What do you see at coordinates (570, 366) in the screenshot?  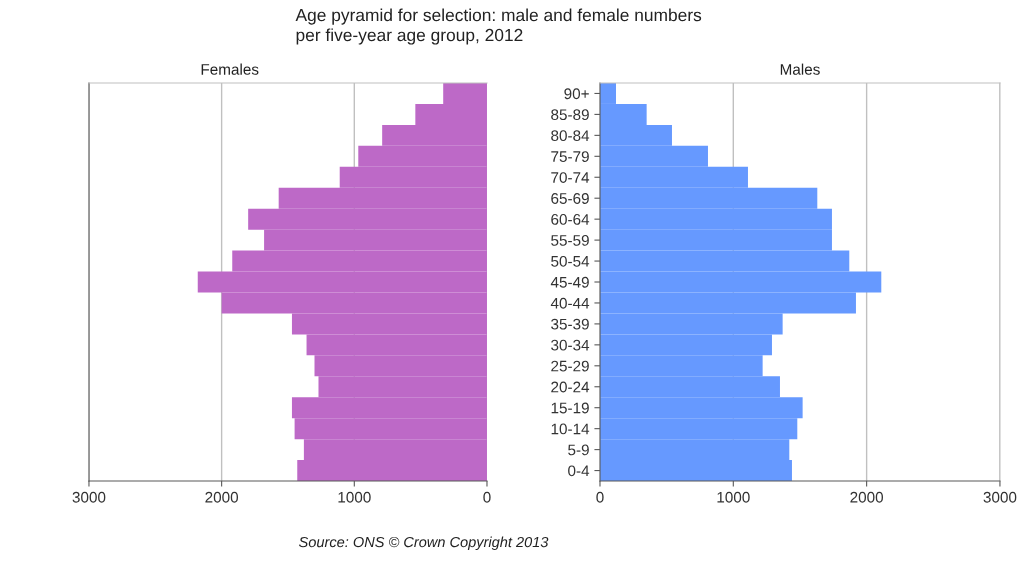 I see `y-tick-label: 25-29` at bounding box center [570, 366].